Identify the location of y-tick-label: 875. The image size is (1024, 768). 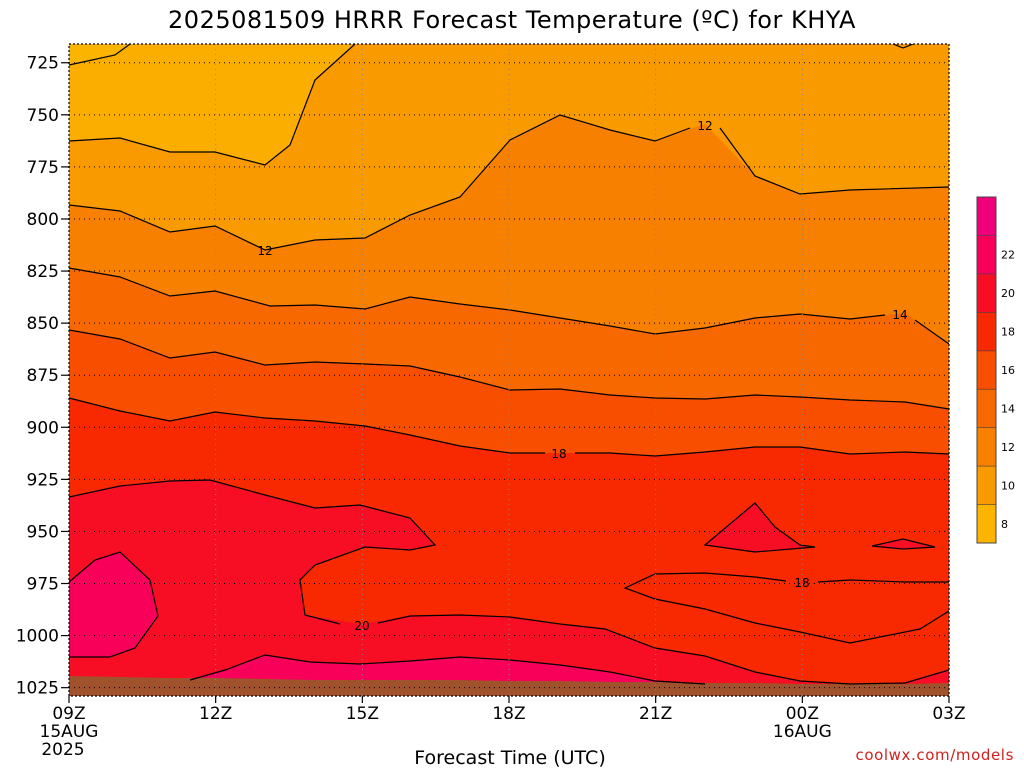
(43, 376).